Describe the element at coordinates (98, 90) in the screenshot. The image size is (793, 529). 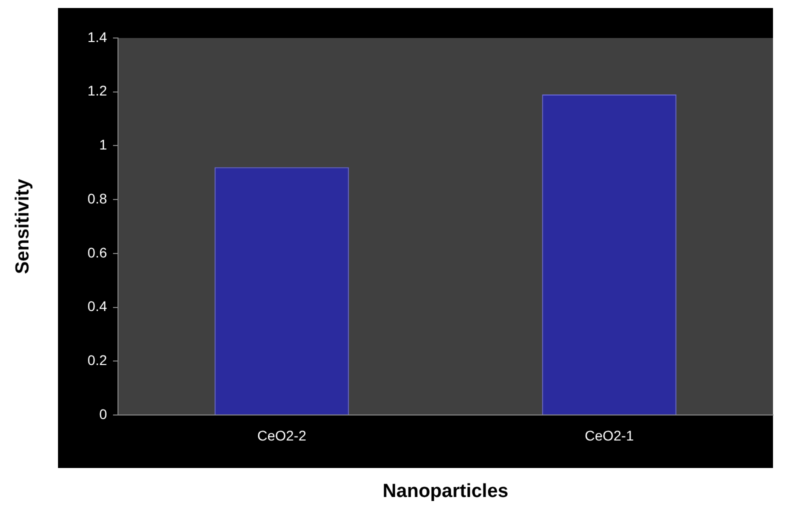
I see `y-tick-label: 1.2` at that location.